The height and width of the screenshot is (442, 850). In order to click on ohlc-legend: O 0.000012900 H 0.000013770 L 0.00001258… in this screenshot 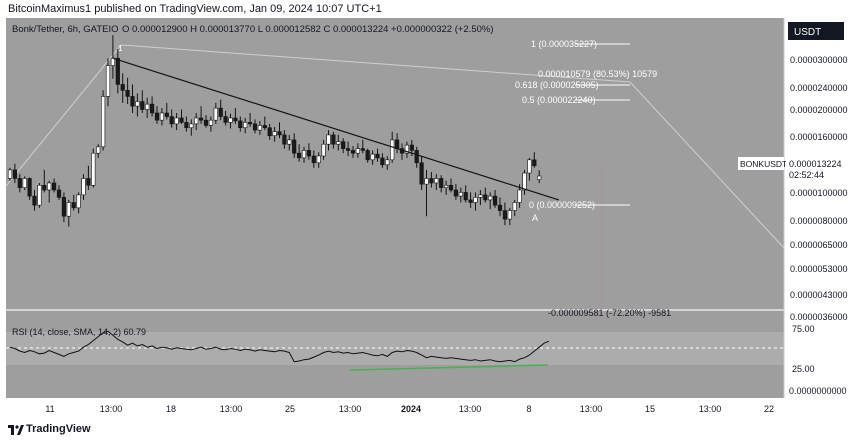, I will do `click(308, 29)`.